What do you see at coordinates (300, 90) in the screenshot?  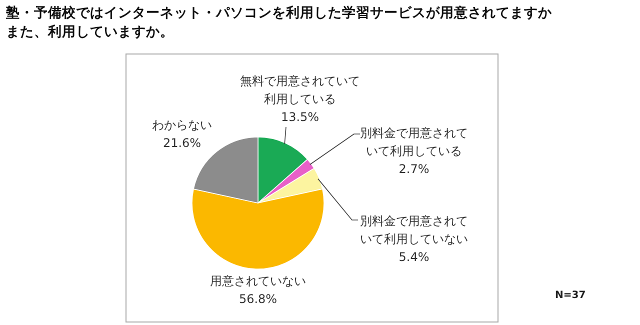 I see `slice-label: 無料で用意されていて利用している` at bounding box center [300, 90].